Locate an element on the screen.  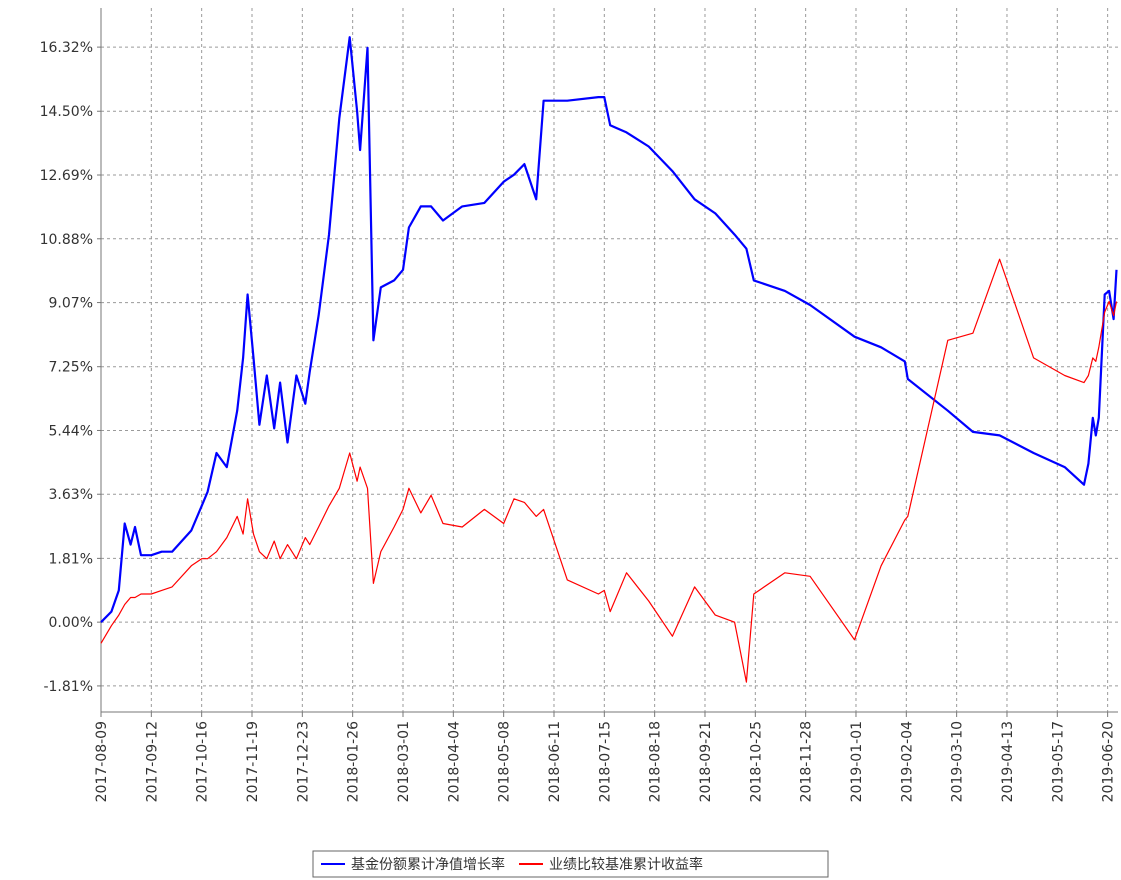
y-tick-label: 9.07% is located at coordinates (71, 304).